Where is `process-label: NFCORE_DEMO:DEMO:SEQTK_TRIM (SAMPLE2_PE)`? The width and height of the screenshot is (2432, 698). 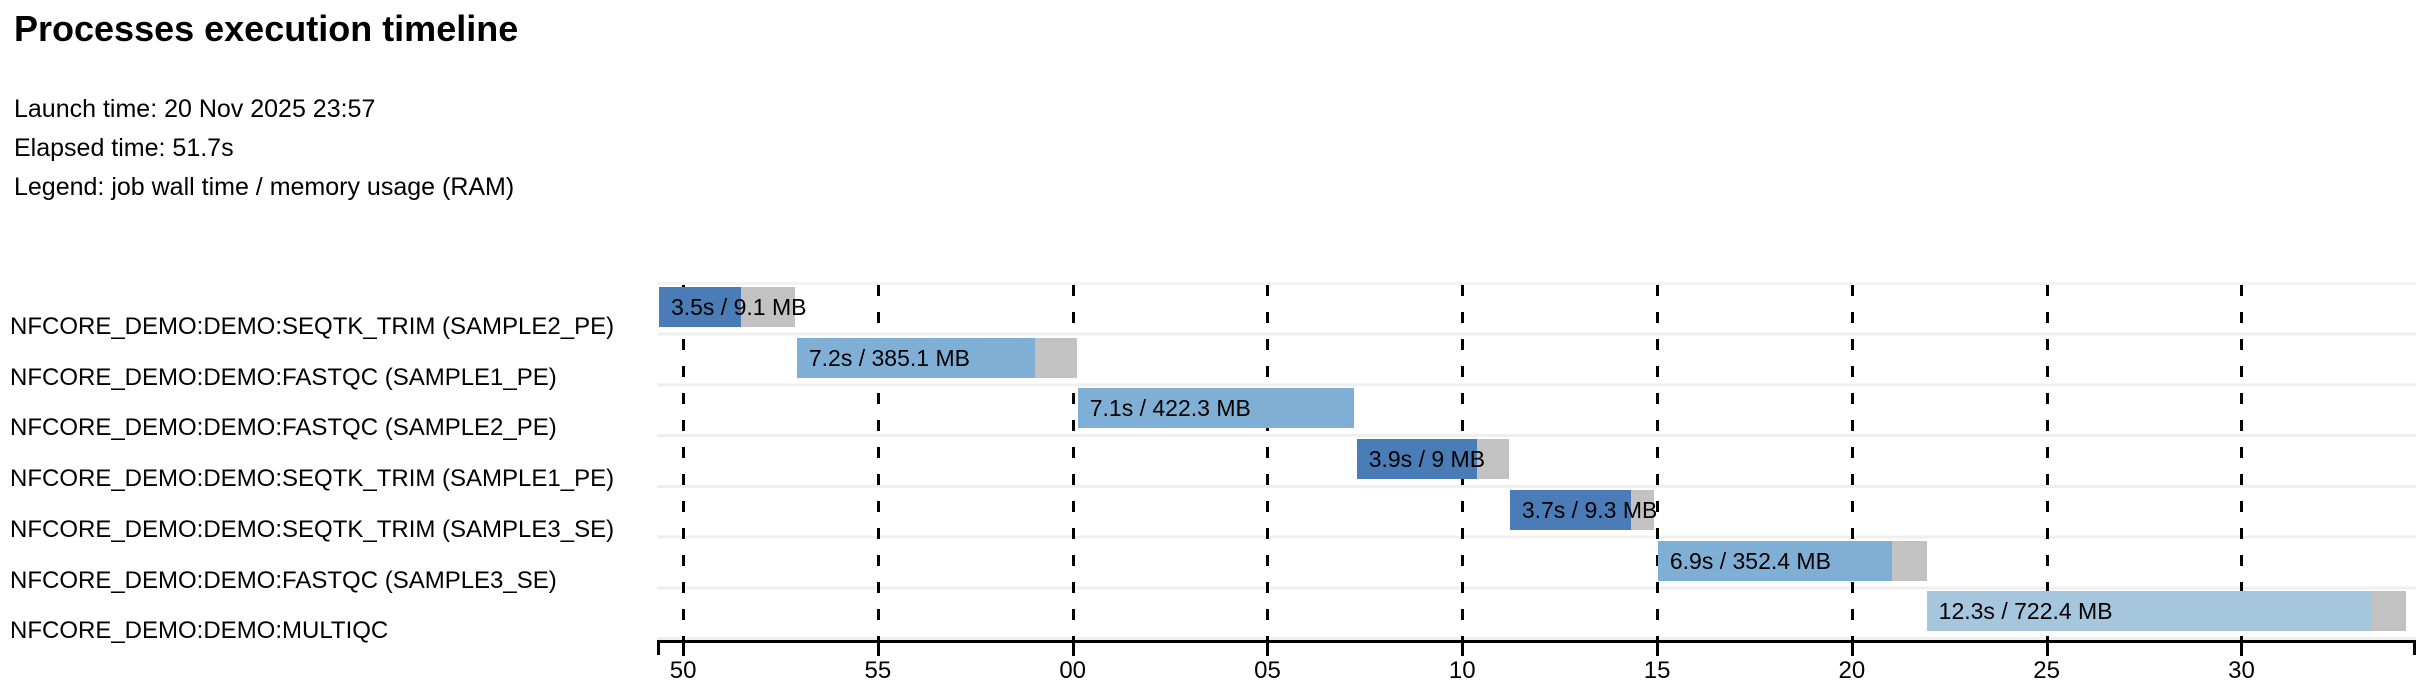 process-label: NFCORE_DEMO:DEMO:SEQTK_TRIM (SAMPLE2_PE) is located at coordinates (312, 326).